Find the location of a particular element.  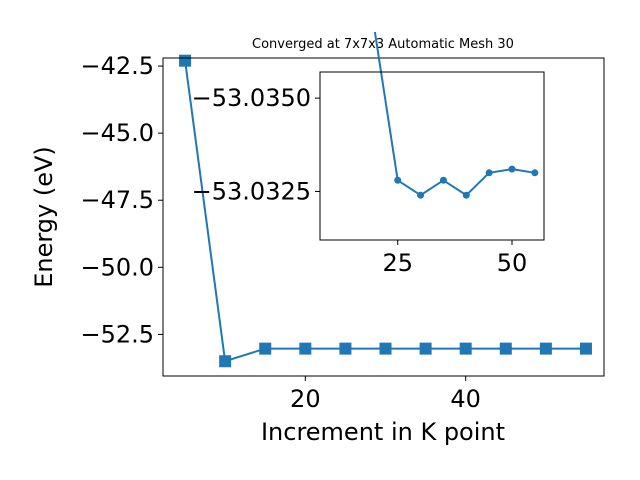

y-tick-label: −52.5 is located at coordinates (117, 334).